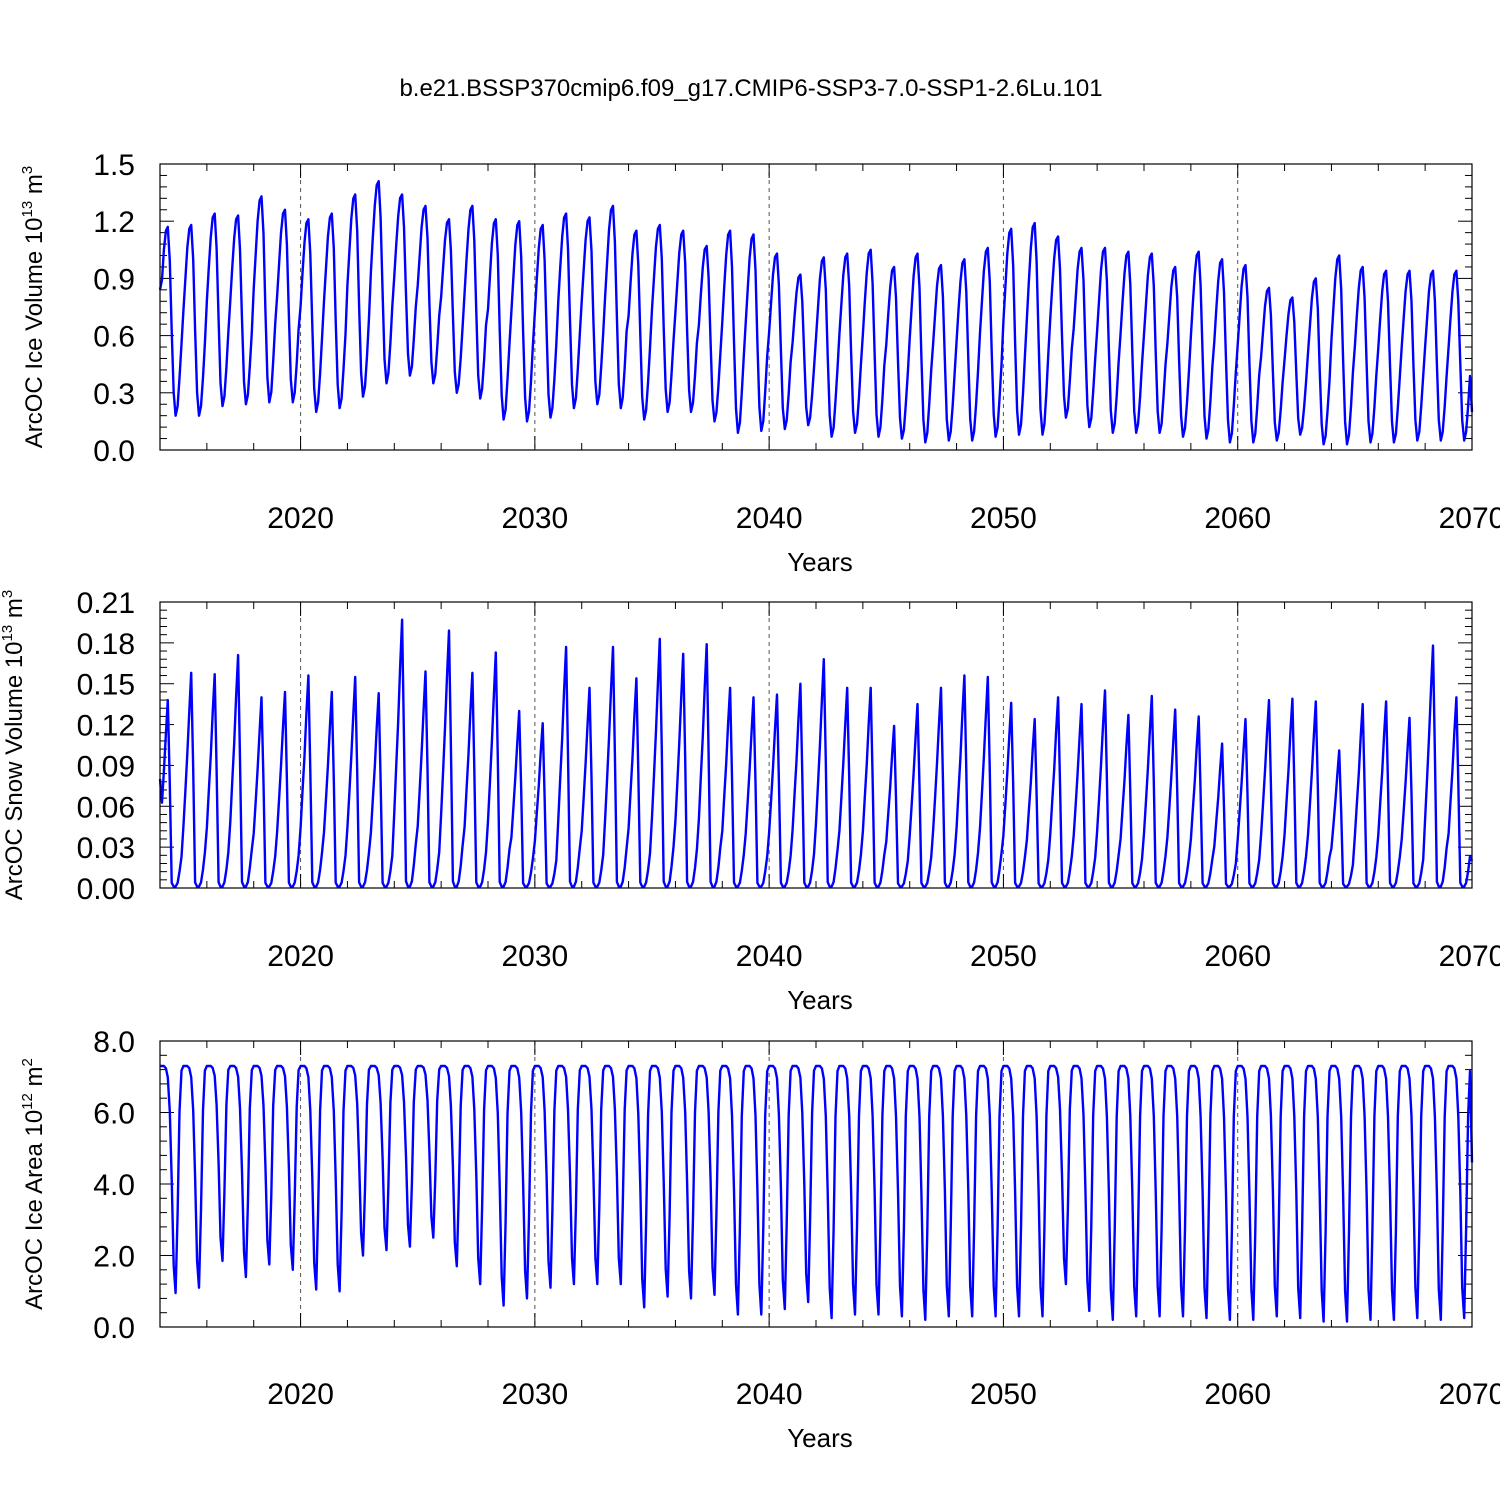  Describe the element at coordinates (106, 766) in the screenshot. I see `y-tick-label: 0.09` at that location.